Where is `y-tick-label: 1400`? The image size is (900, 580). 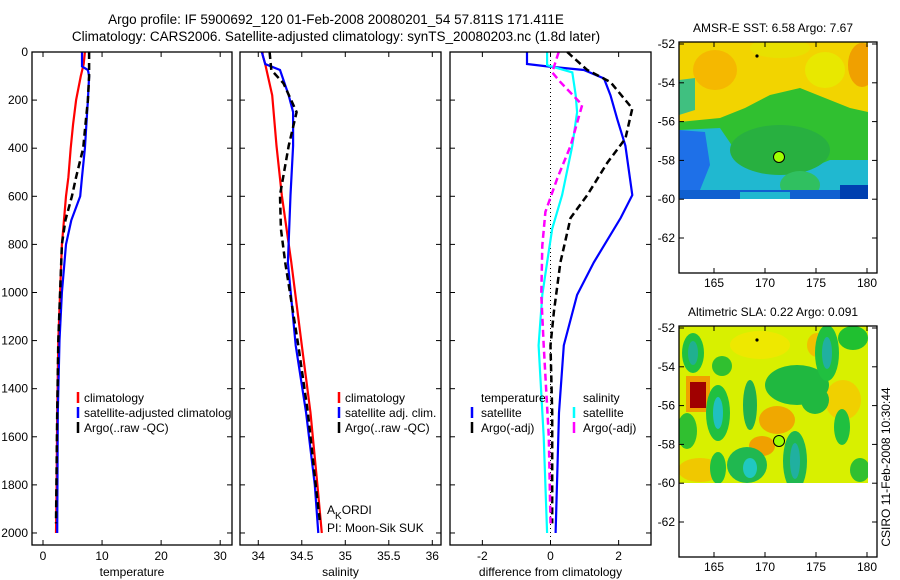 y-tick-label: 1400 is located at coordinates (14, 389).